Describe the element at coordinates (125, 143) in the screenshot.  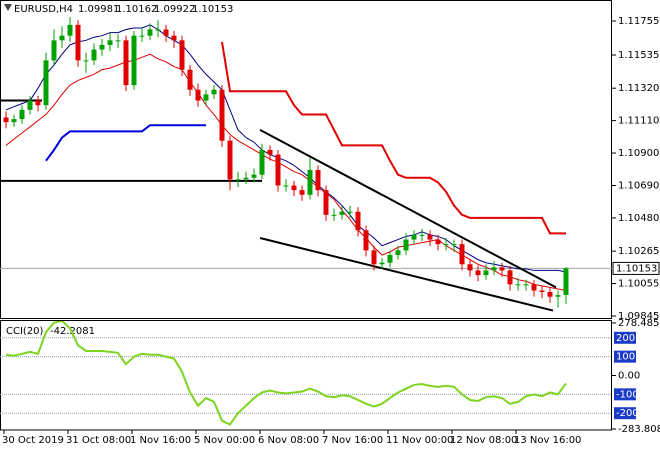
I see `indicator-line` at that location.